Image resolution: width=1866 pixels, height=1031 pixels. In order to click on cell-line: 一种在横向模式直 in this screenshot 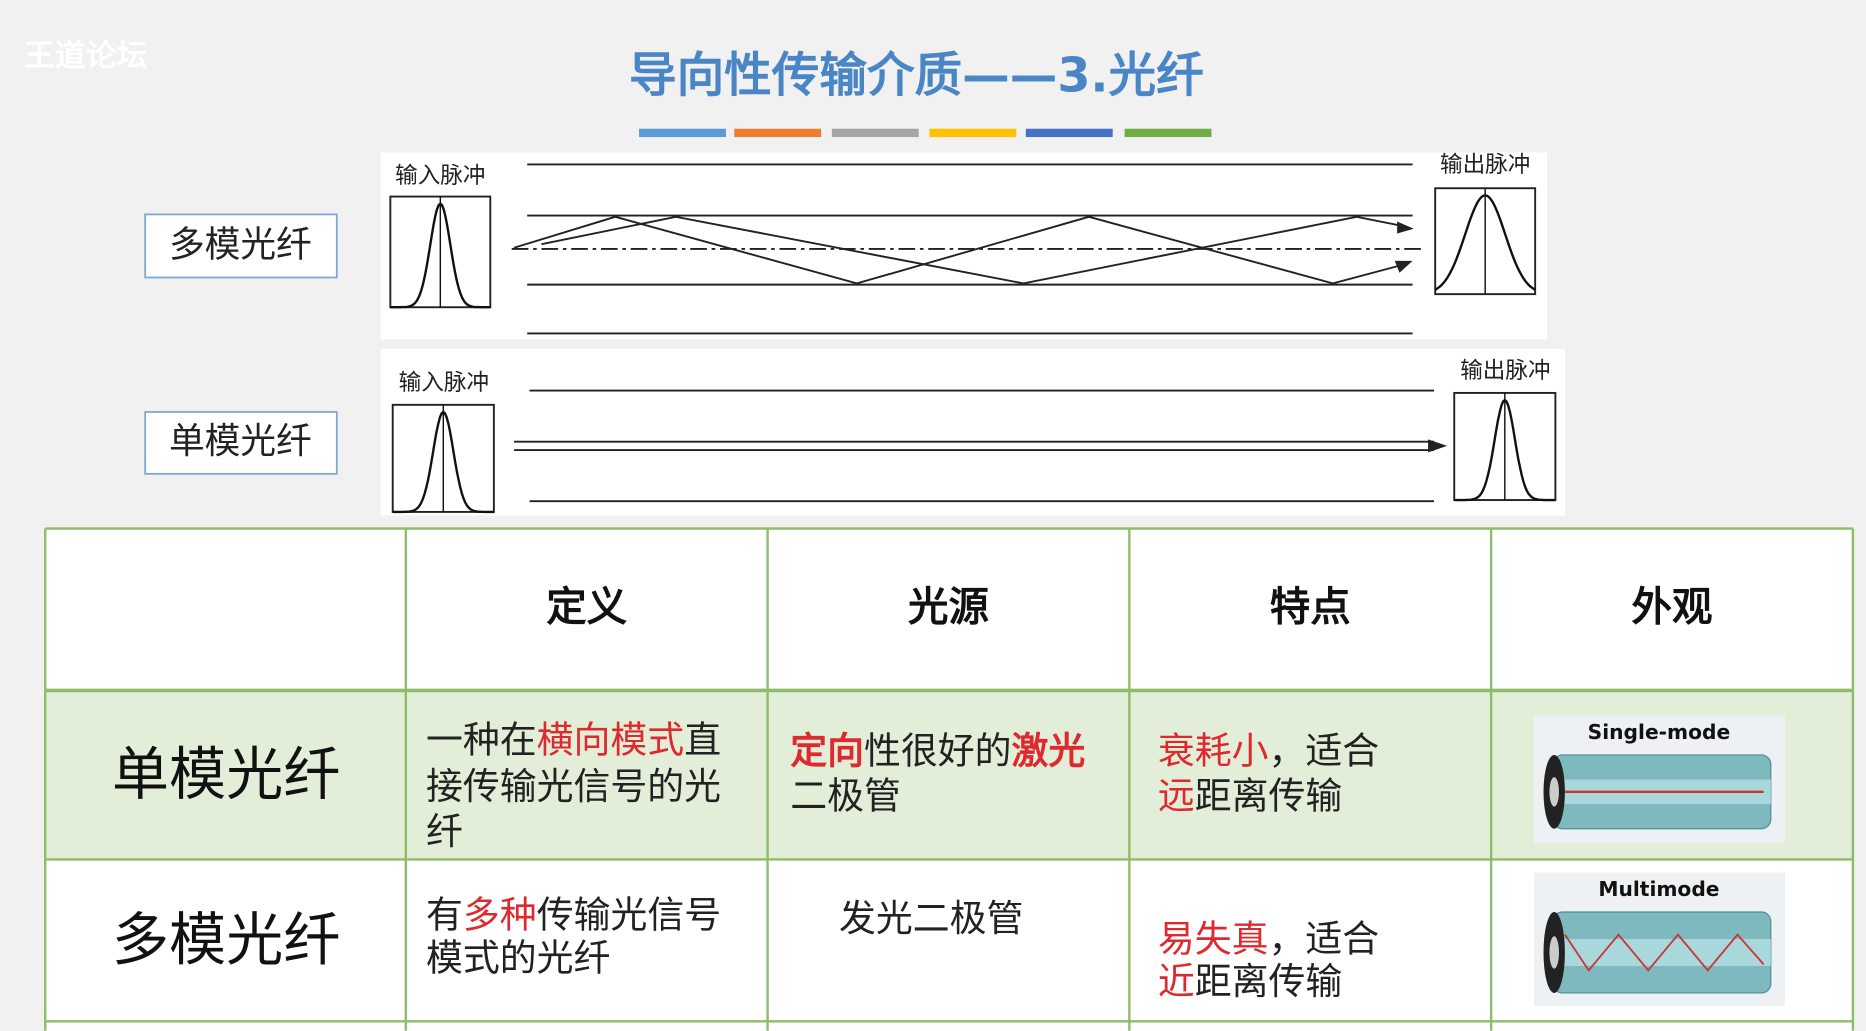, I will do `click(573, 739)`.